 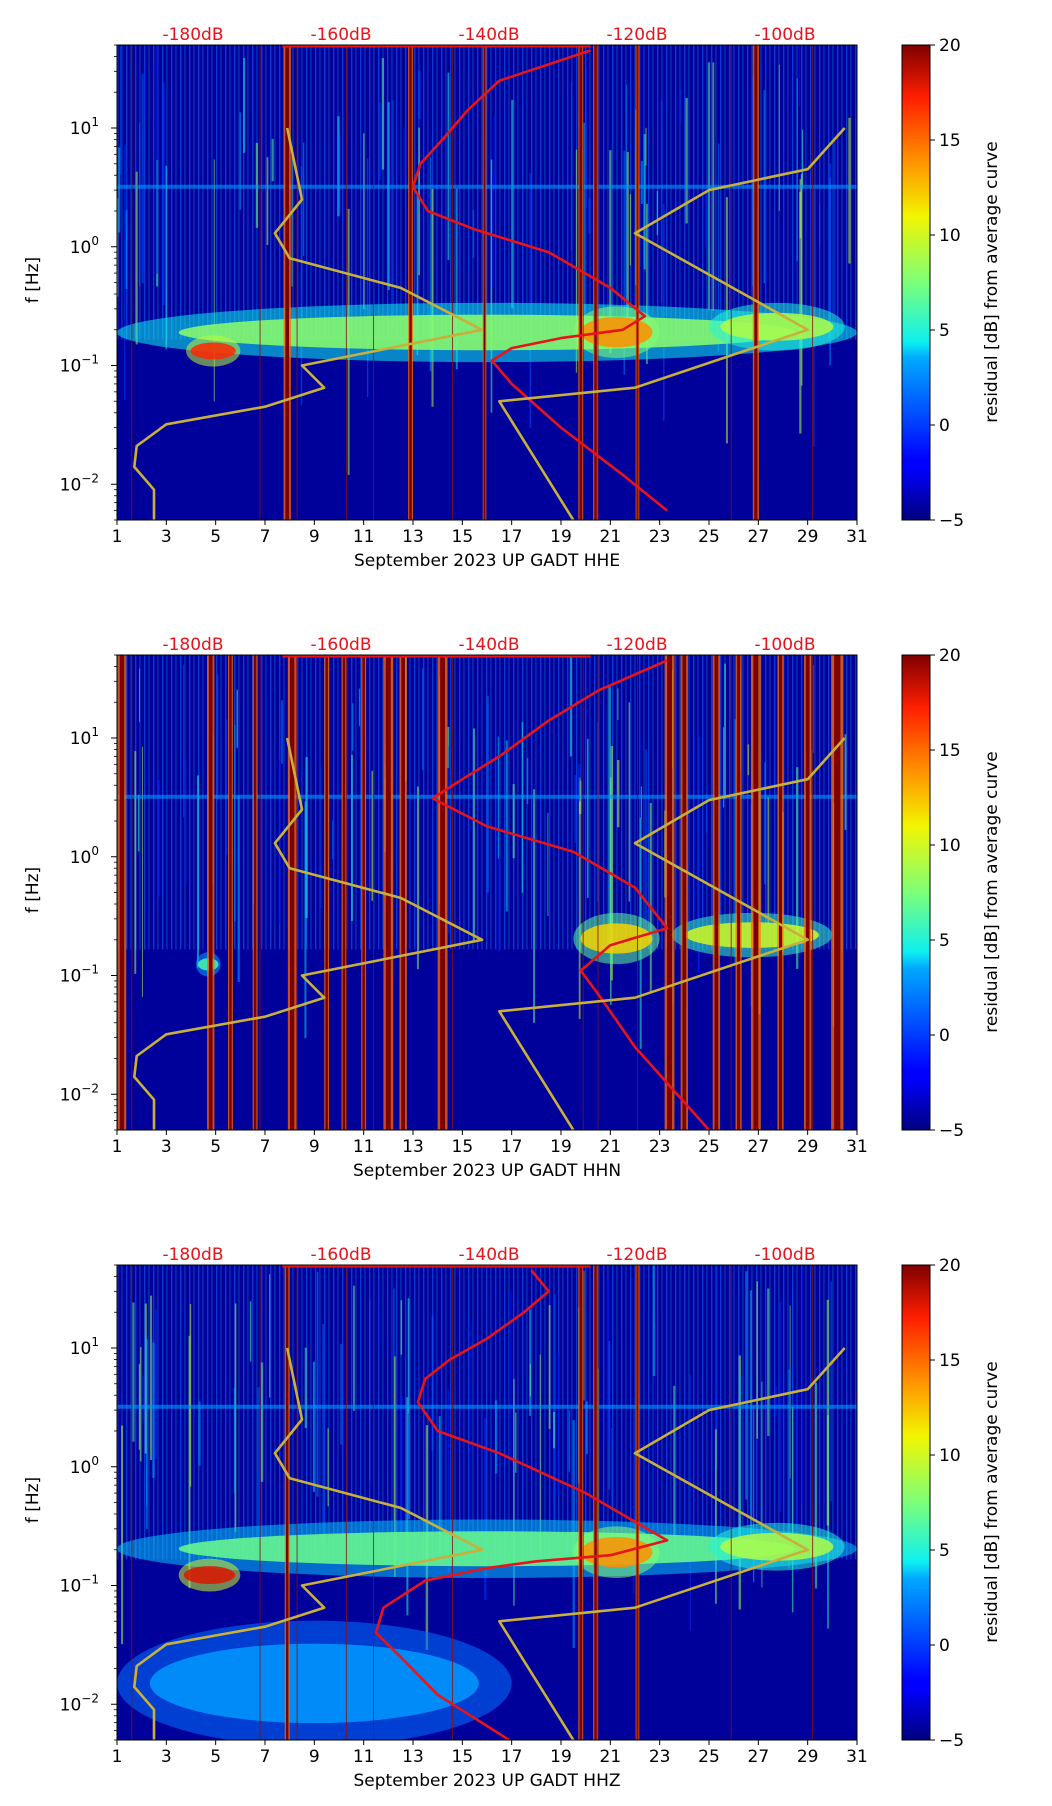 I want to click on top-db-label: -120dB, so click(x=636, y=1255).